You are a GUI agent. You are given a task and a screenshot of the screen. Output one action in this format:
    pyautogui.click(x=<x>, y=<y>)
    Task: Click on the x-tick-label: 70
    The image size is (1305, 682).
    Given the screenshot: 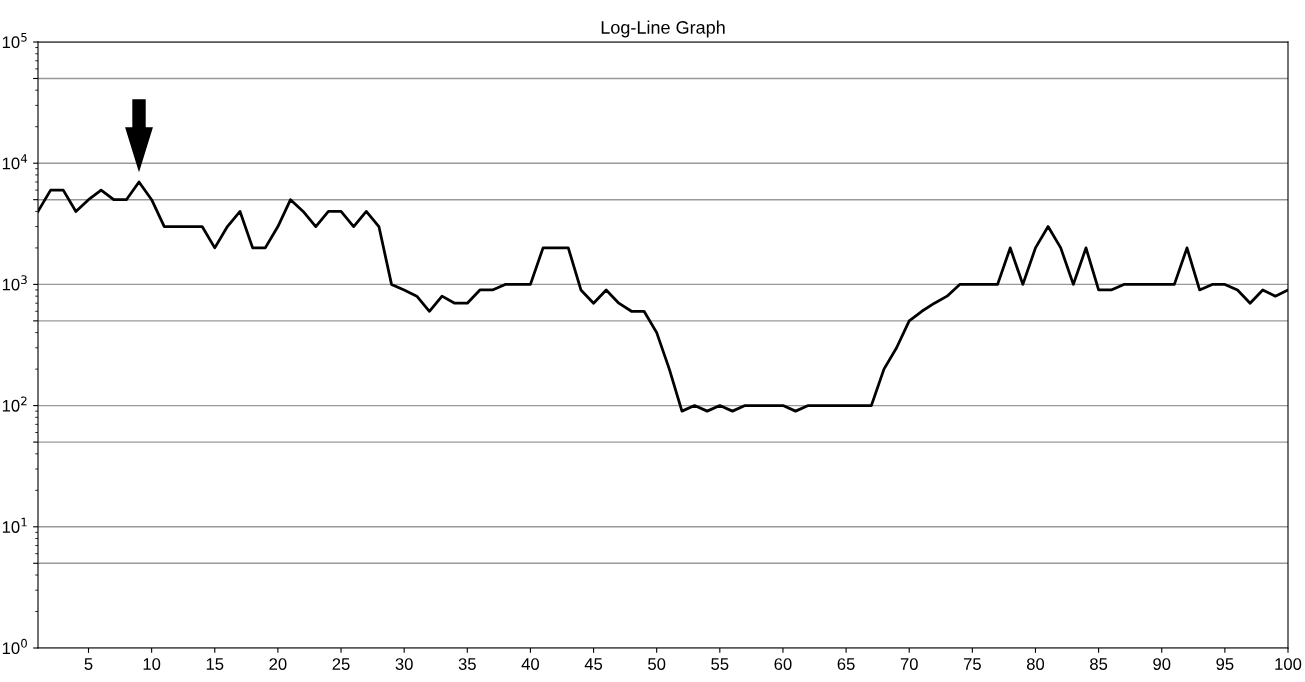 What is the action you would take?
    pyautogui.click(x=909, y=664)
    